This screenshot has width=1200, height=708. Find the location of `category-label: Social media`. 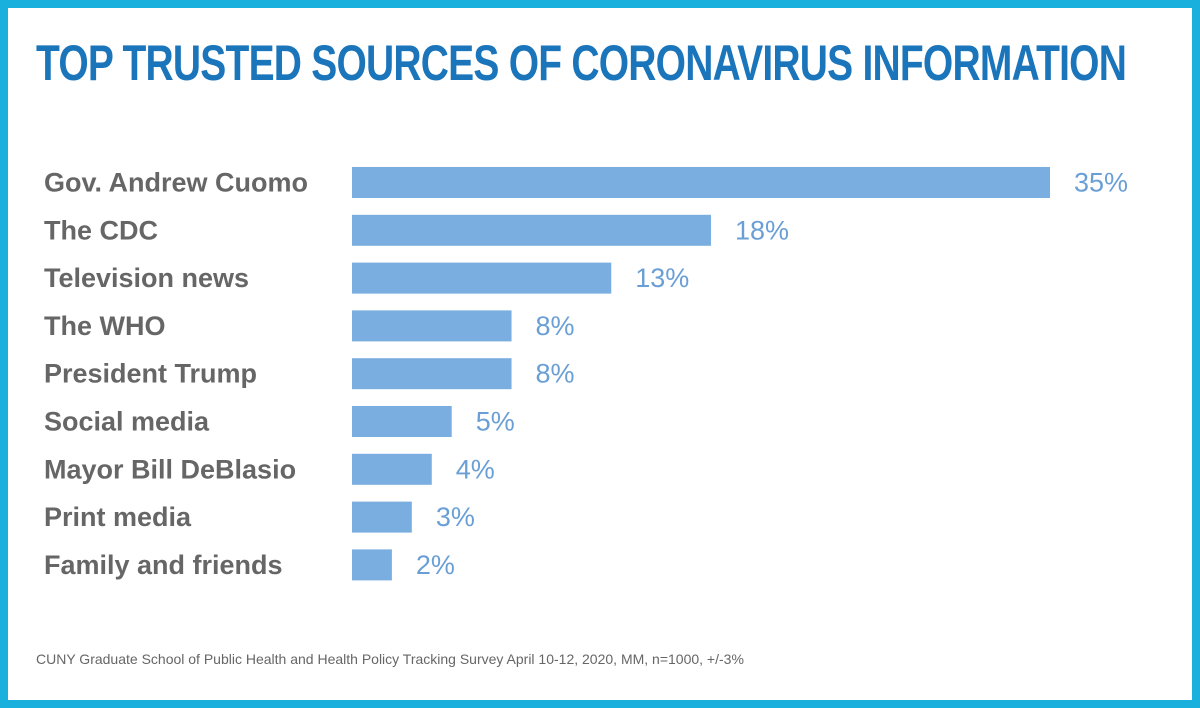

category-label: Social media is located at coordinates (127, 422).